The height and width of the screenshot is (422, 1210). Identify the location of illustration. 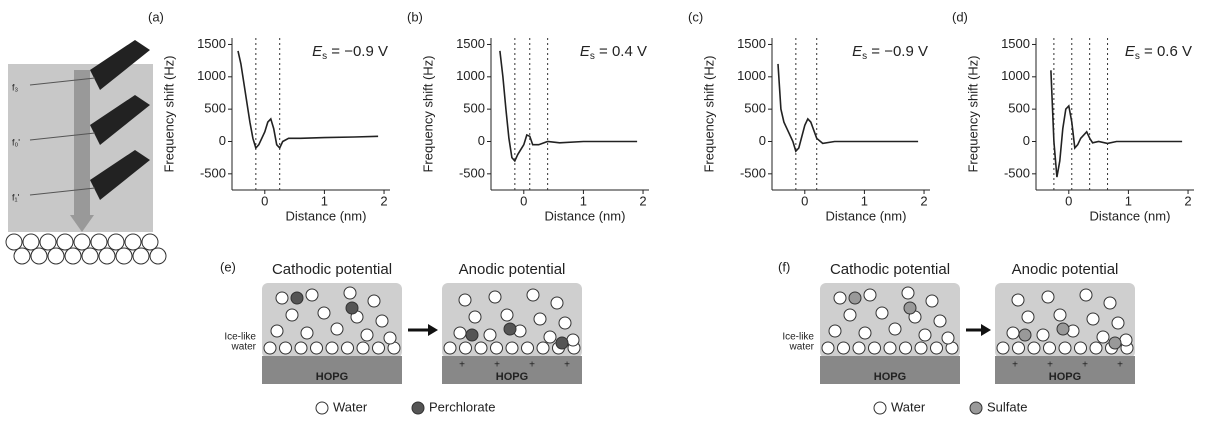
(80, 136).